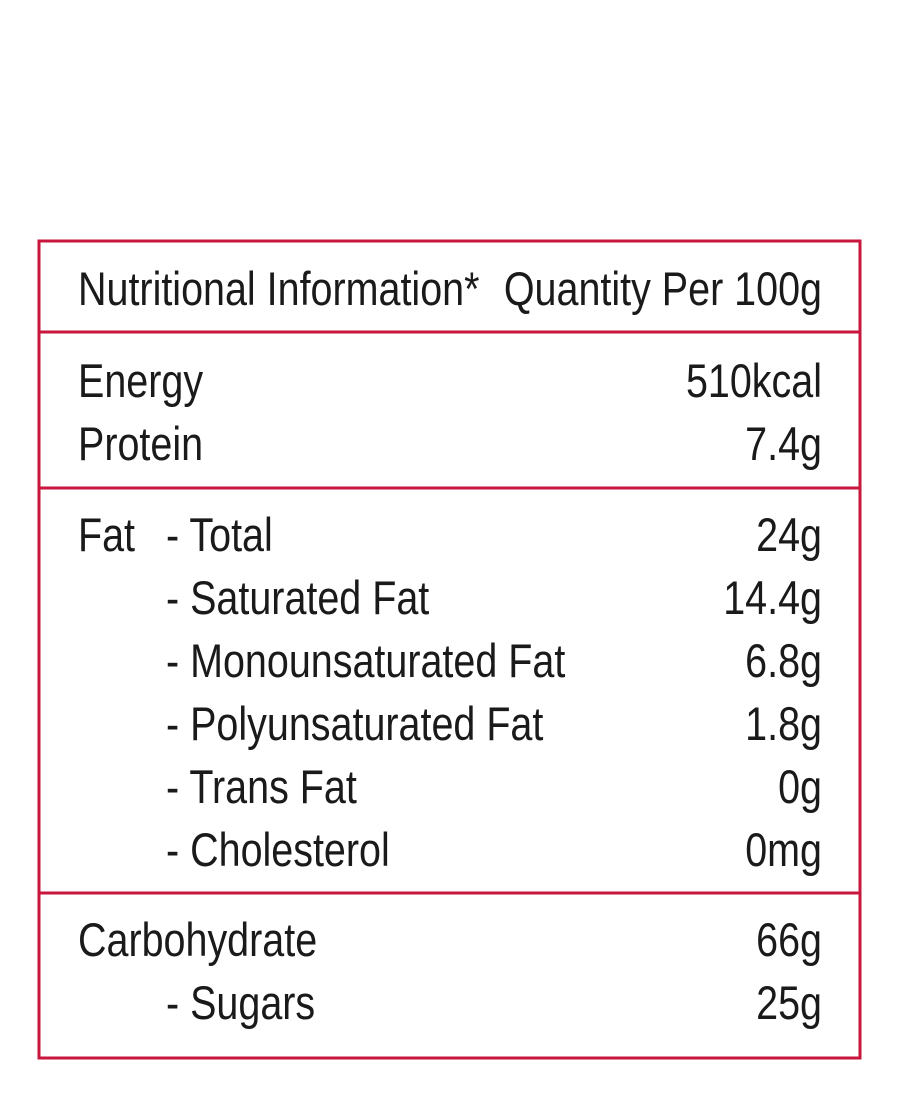  What do you see at coordinates (783, 662) in the screenshot?
I see `row-value: 6.8g` at bounding box center [783, 662].